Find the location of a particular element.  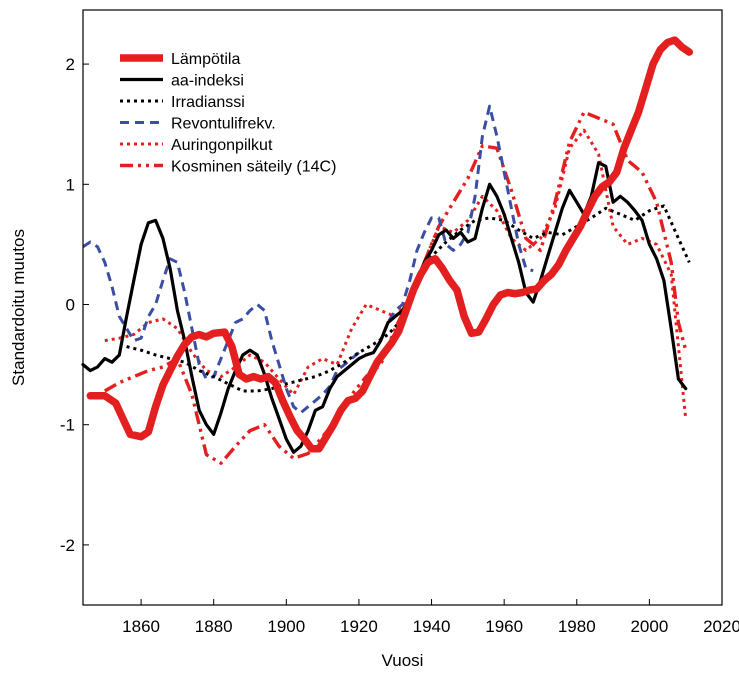

x-tick-label: 1920 is located at coordinates (359, 626).